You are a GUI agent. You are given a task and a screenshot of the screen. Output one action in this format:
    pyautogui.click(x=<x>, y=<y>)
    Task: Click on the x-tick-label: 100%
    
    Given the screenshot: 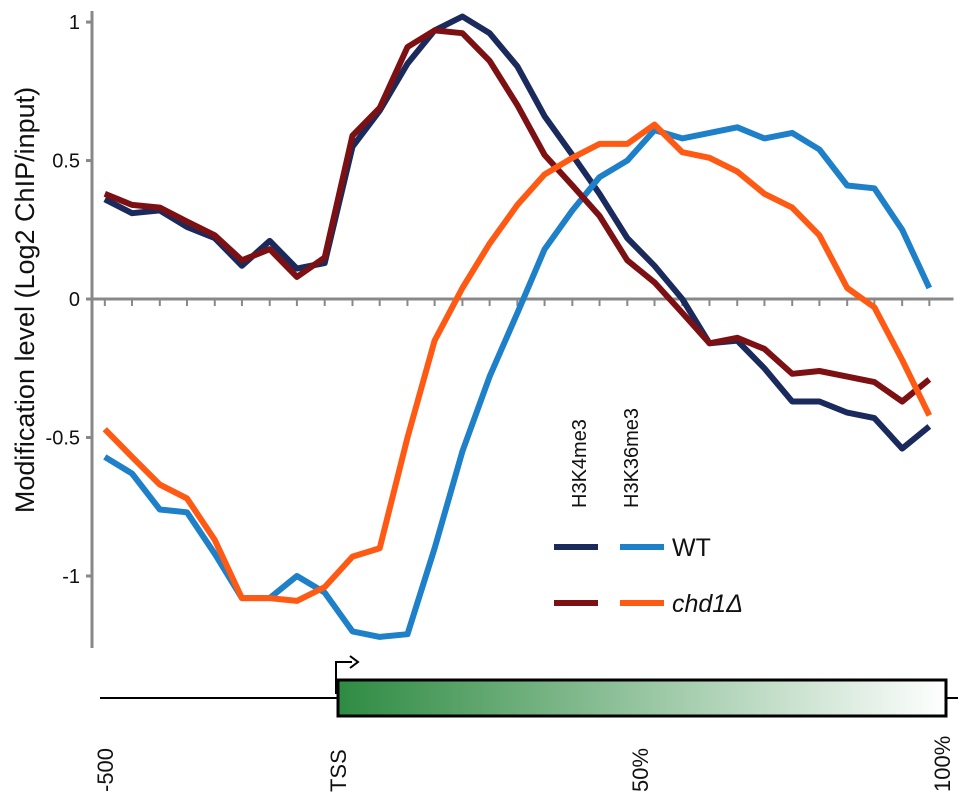 What is the action you would take?
    pyautogui.click(x=942, y=764)
    